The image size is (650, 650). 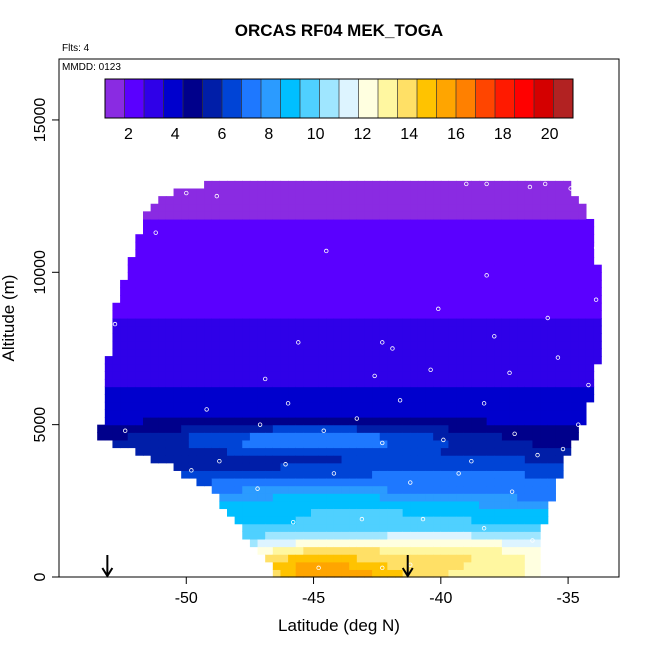 I want to click on colorbar-tick-label: 16, so click(x=456, y=134).